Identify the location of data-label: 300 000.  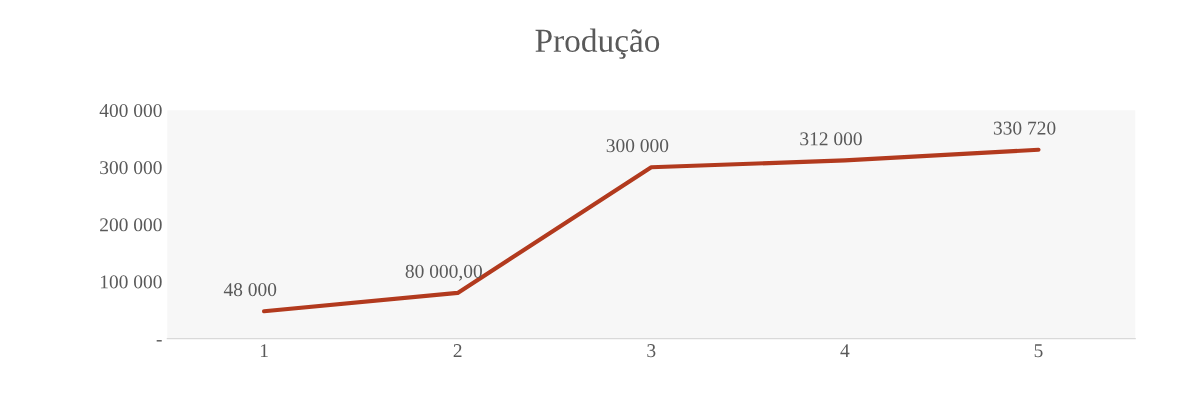
(637, 146).